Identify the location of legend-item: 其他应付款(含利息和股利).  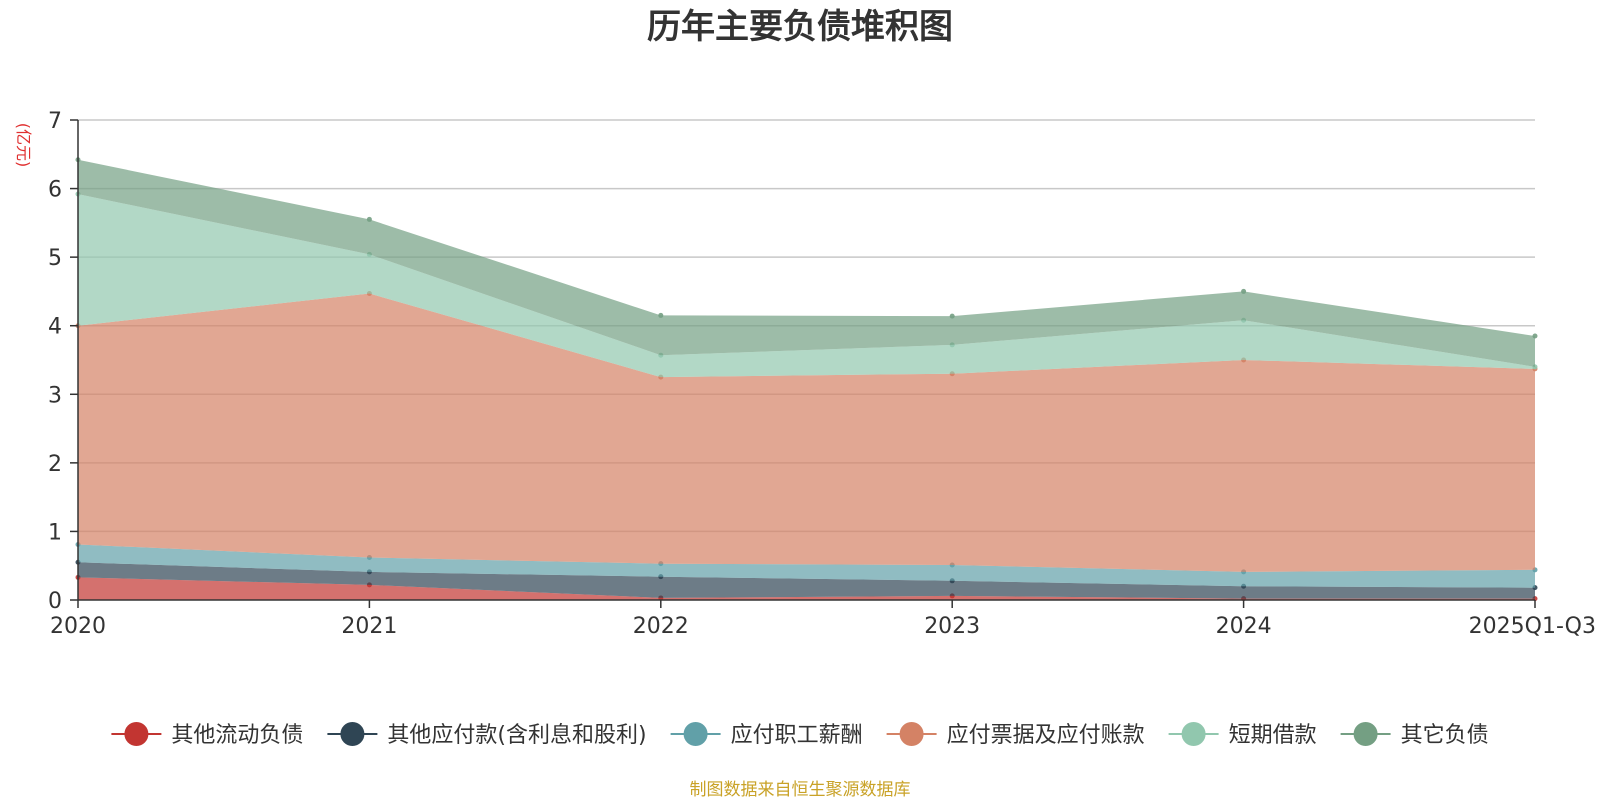
(487, 735).